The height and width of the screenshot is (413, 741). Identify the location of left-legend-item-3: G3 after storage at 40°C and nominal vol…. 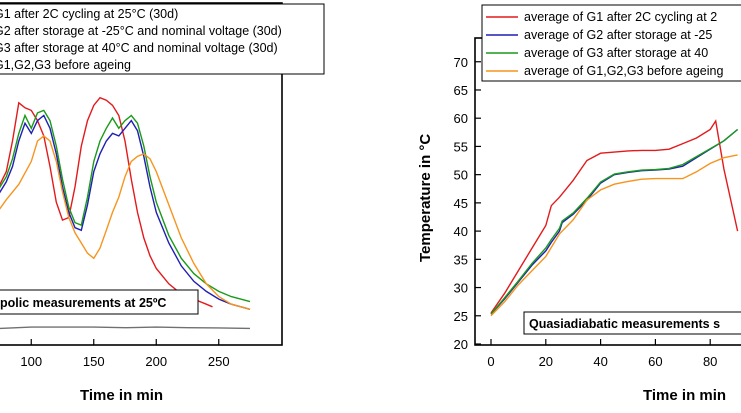
(139, 48).